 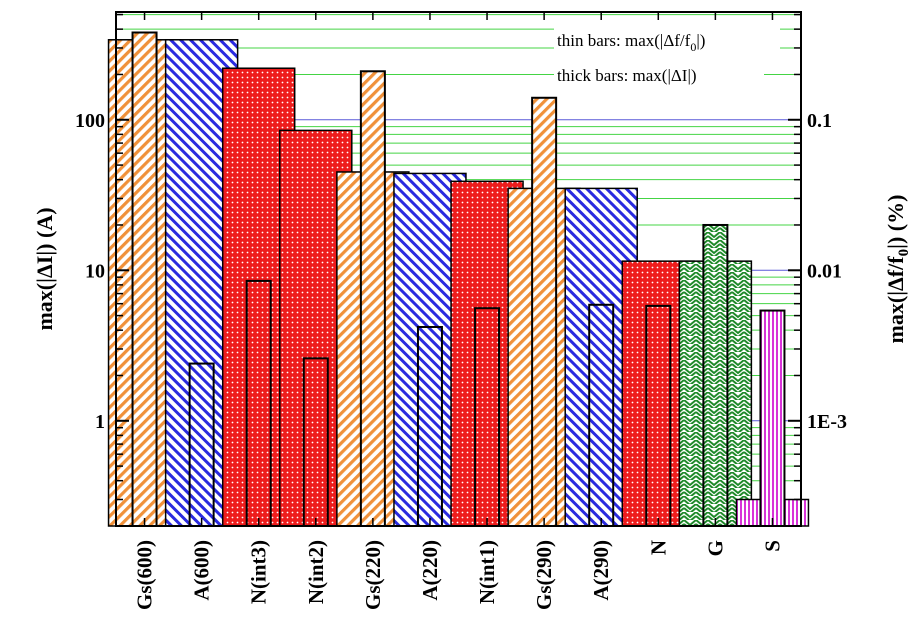 What do you see at coordinates (544, 575) in the screenshot?
I see `category-label: Gs(290)` at bounding box center [544, 575].